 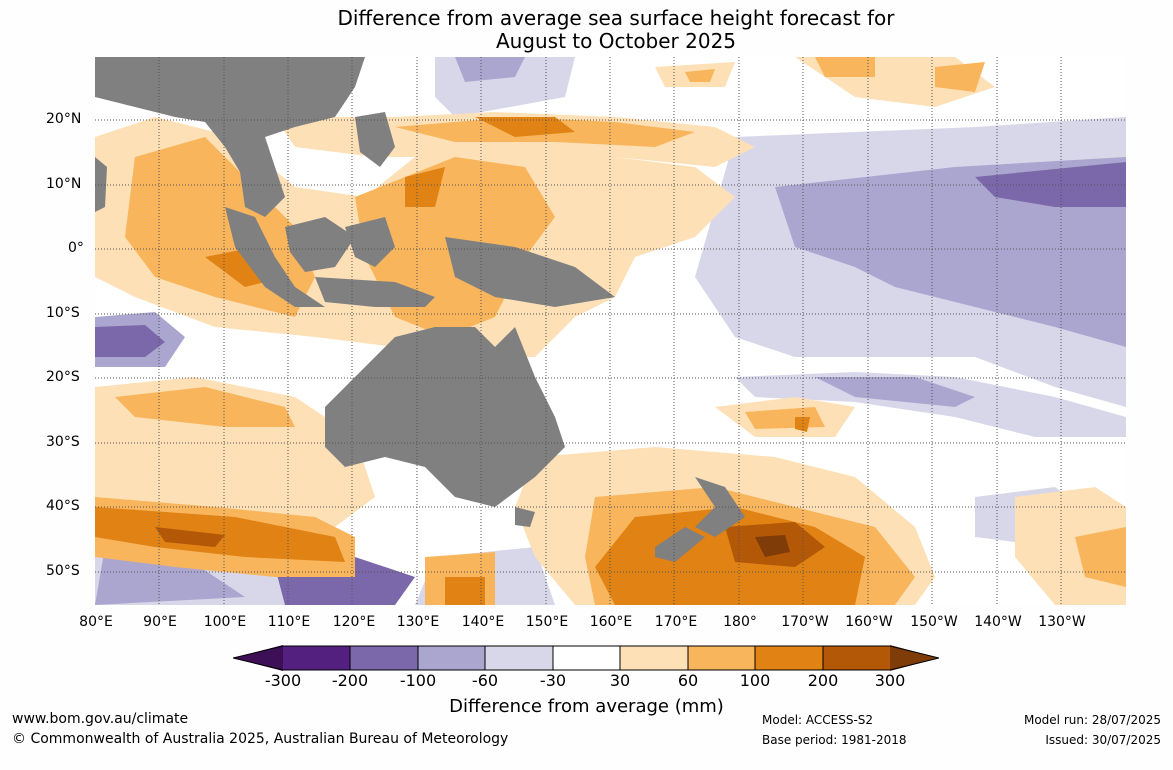 What do you see at coordinates (63, 442) in the screenshot?
I see `lat-label-30s: 30°S` at bounding box center [63, 442].